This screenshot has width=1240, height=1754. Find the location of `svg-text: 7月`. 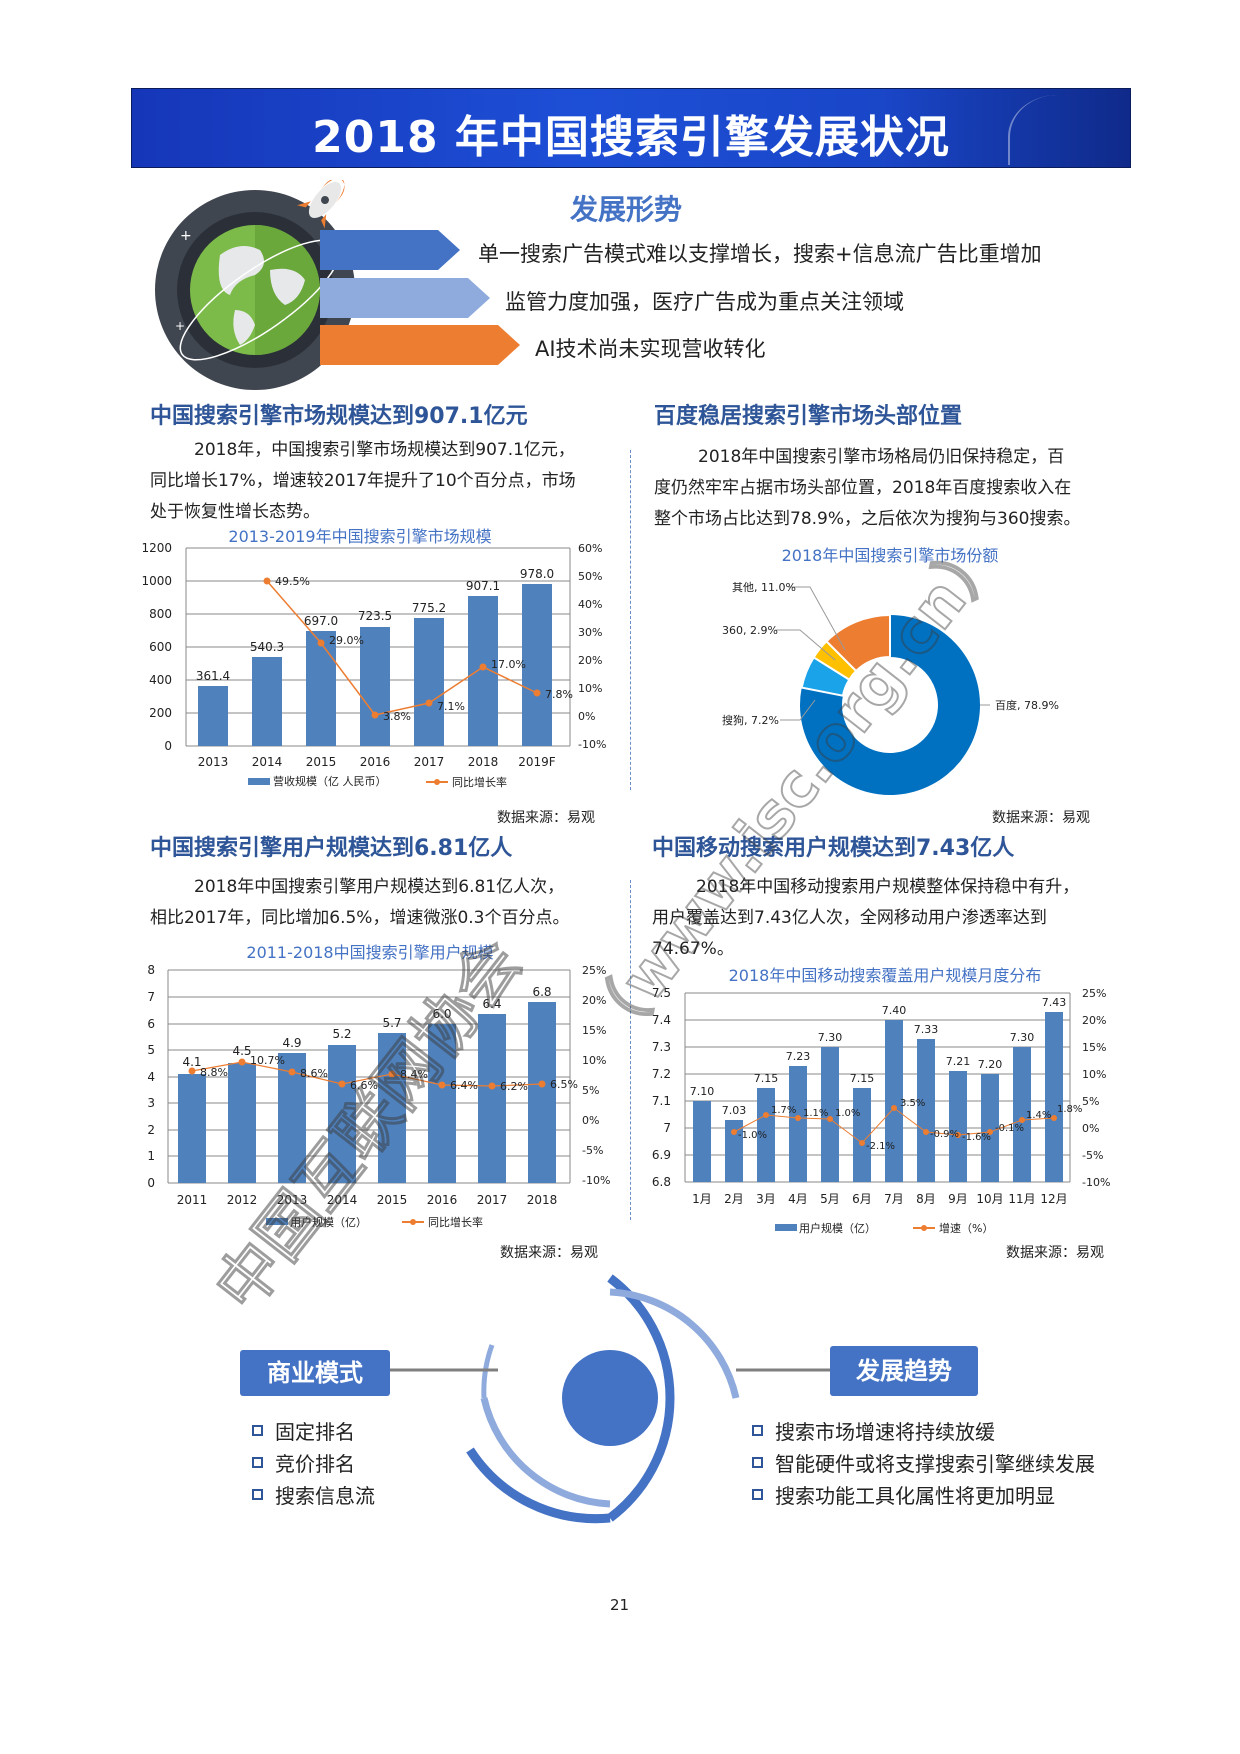

svg-text: 7月 is located at coordinates (894, 1199).